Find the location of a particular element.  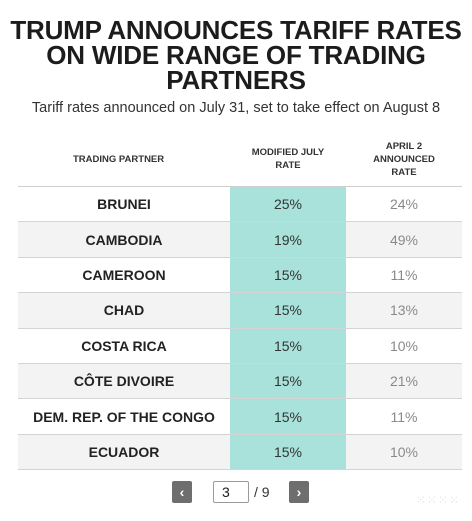

april-rate-cell: 49% is located at coordinates (404, 239).